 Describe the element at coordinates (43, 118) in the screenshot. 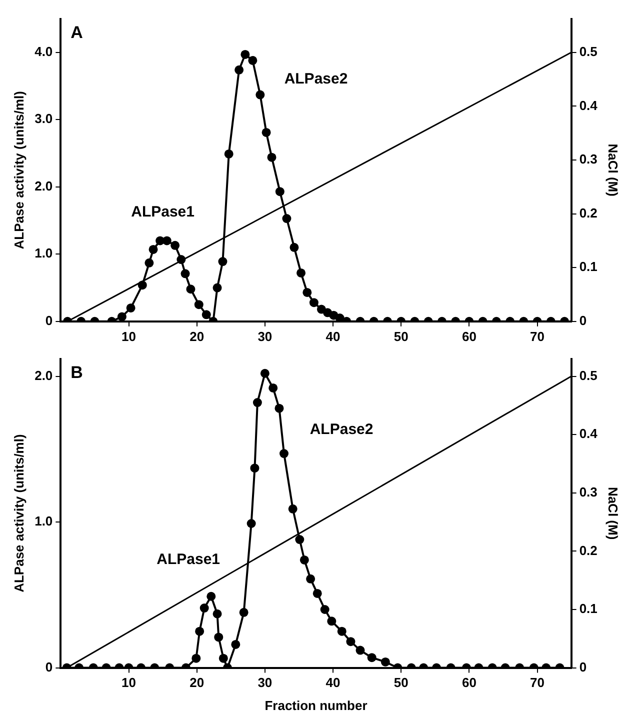

I see `y-tick-label: 3.0` at that location.